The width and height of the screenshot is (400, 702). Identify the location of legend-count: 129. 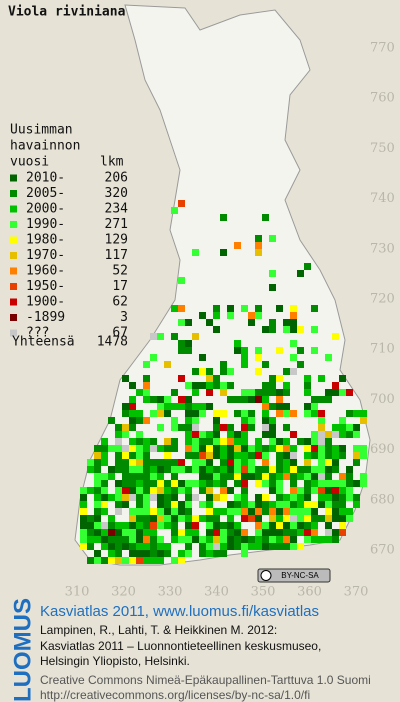
(116, 240).